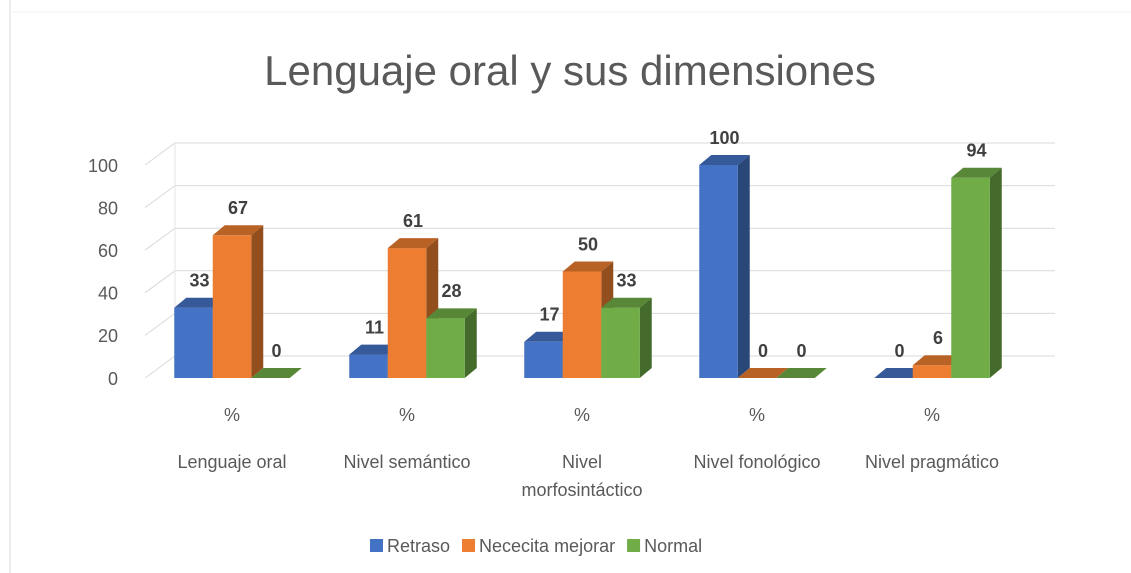  What do you see at coordinates (108, 208) in the screenshot?
I see `y-tick-label: 80` at bounding box center [108, 208].